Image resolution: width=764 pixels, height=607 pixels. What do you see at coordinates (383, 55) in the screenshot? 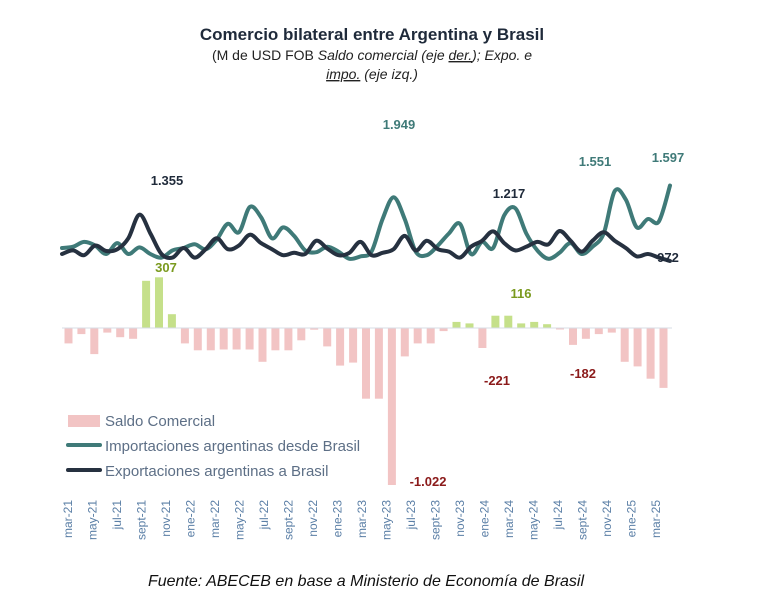
I see `subtitle-italic-a: Saldo comercial (eje` at bounding box center [383, 55].